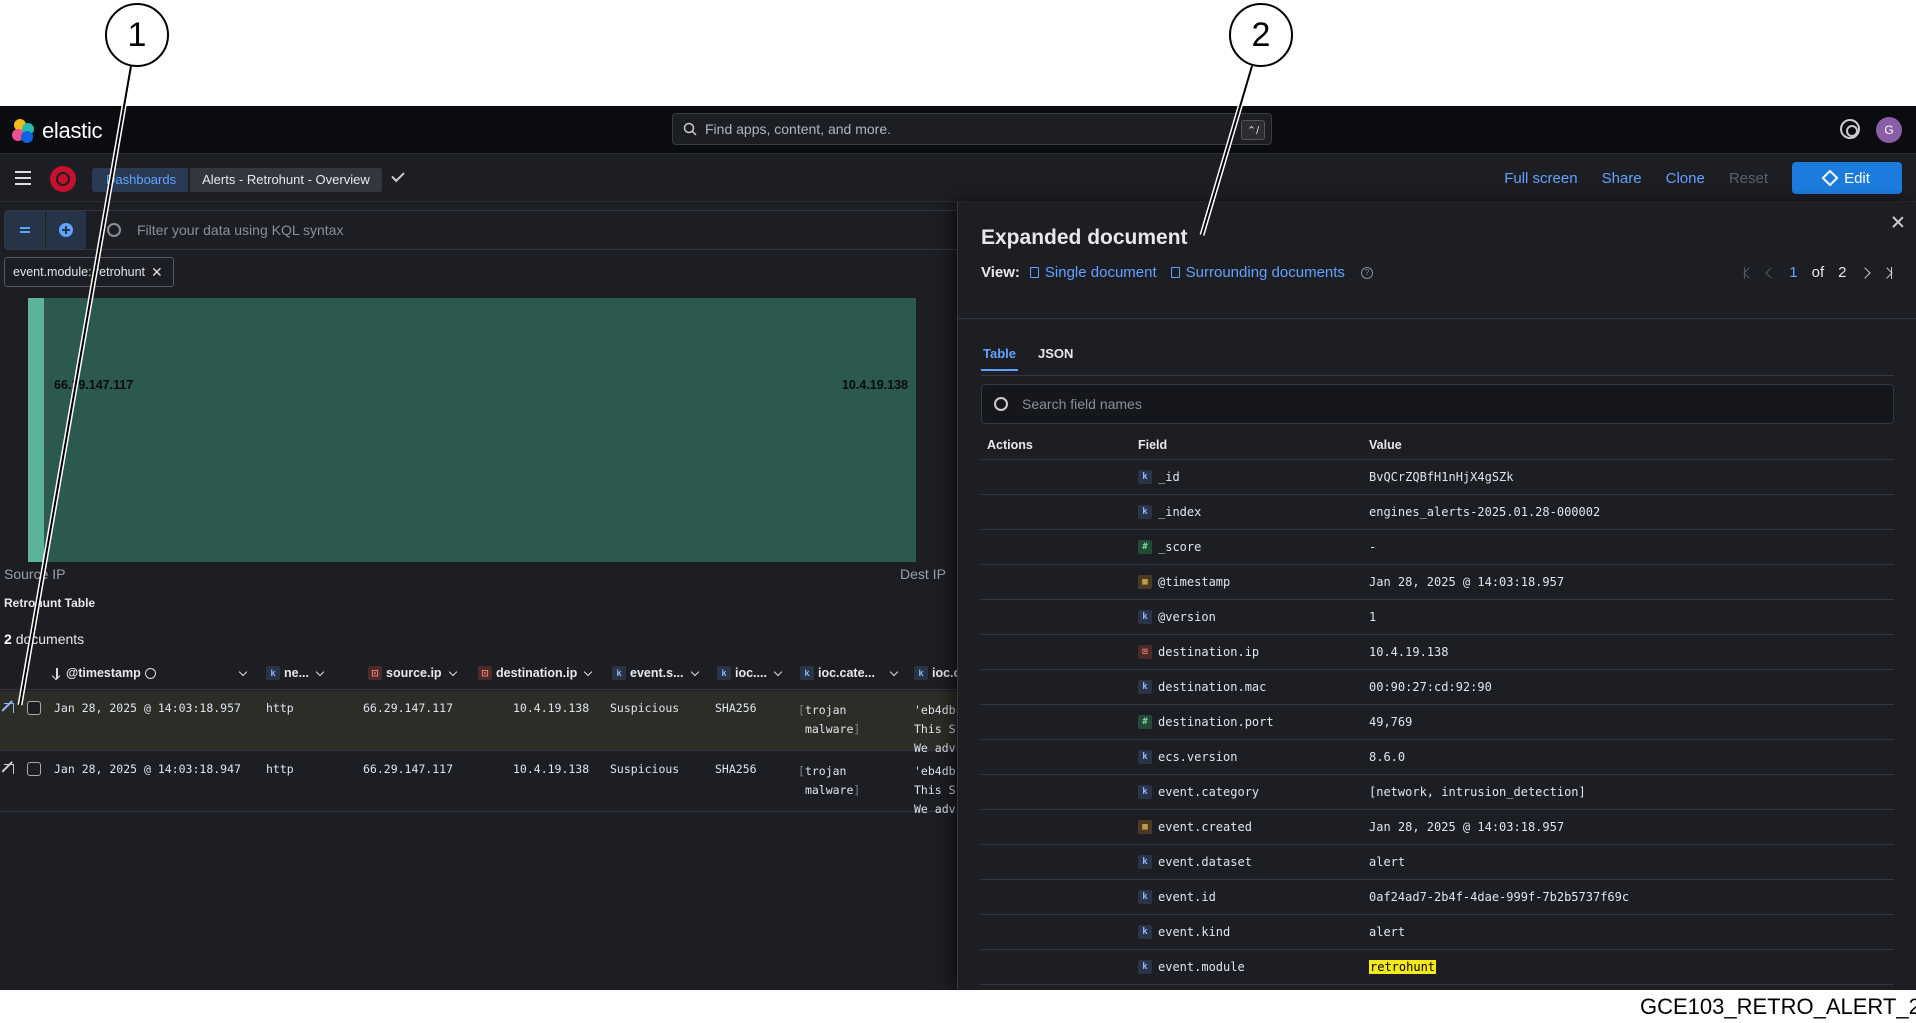 The width and height of the screenshot is (1916, 1023). I want to click on close-icon: ✕, so click(157, 271).